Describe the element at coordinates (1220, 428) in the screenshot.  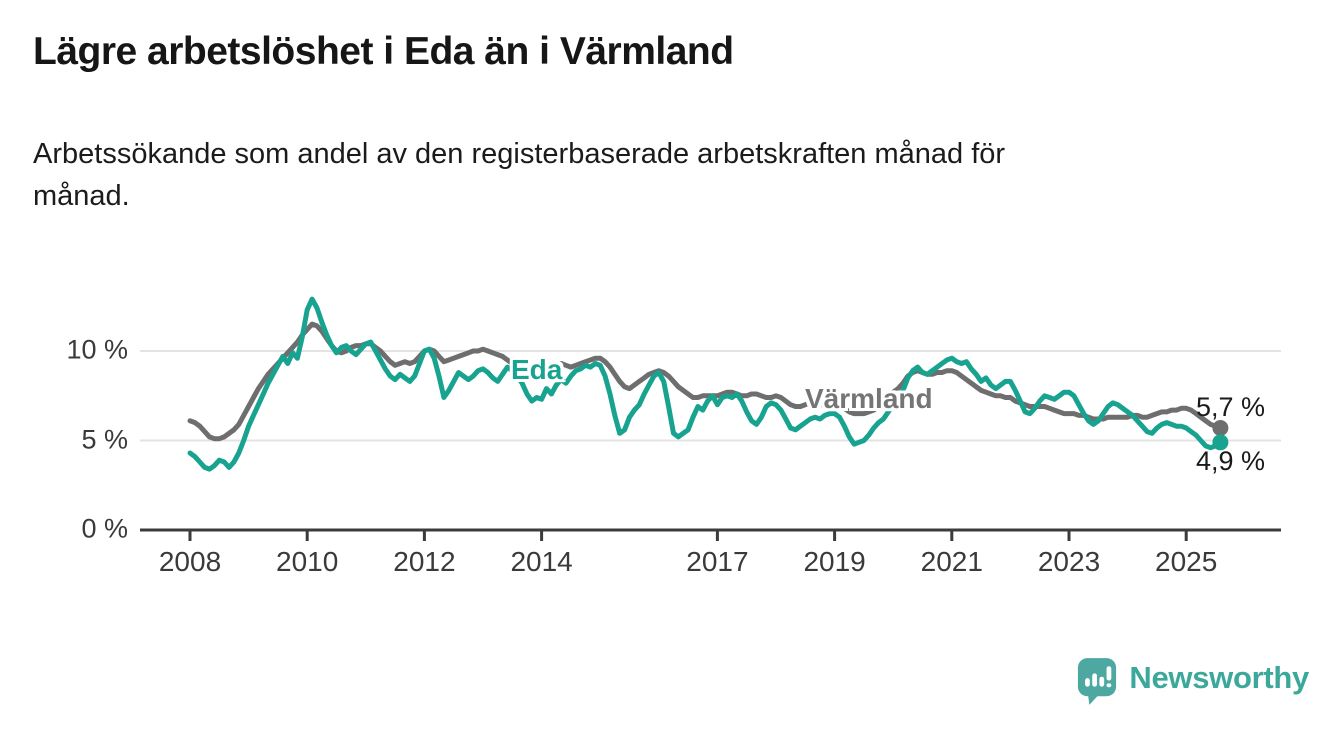
I see `varmland-end-dot` at that location.